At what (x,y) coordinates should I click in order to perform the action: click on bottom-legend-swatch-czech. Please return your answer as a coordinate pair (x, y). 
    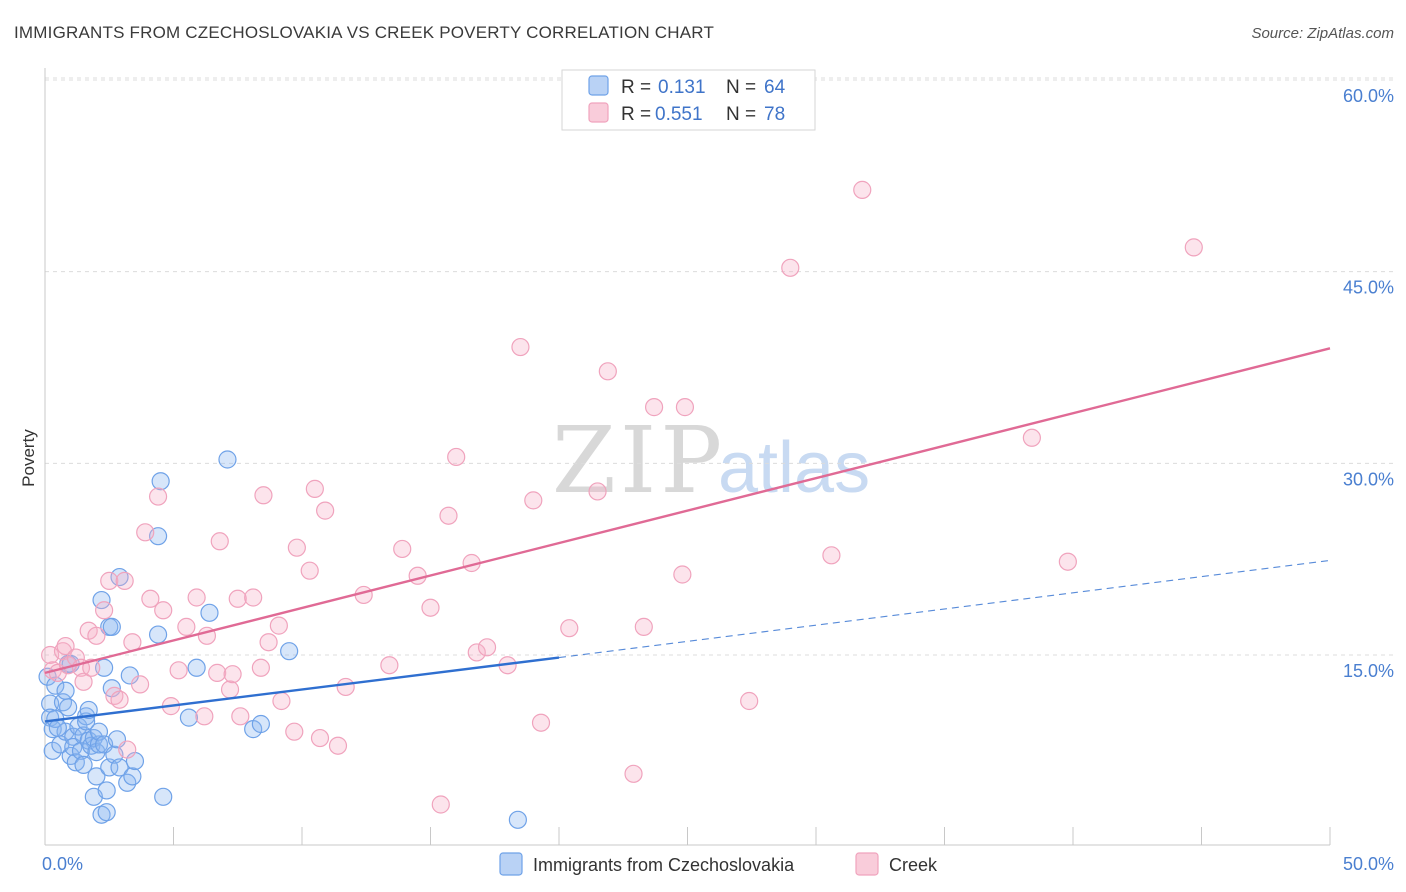
    Looking at the image, I should click on (511, 864).